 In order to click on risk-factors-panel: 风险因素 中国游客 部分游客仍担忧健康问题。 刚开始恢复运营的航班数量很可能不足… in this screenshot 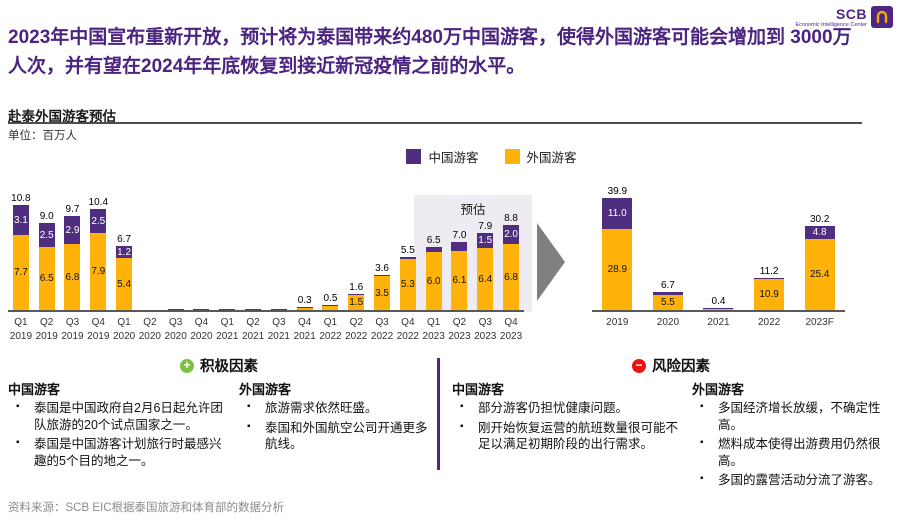, I will do `click(671, 423)`.